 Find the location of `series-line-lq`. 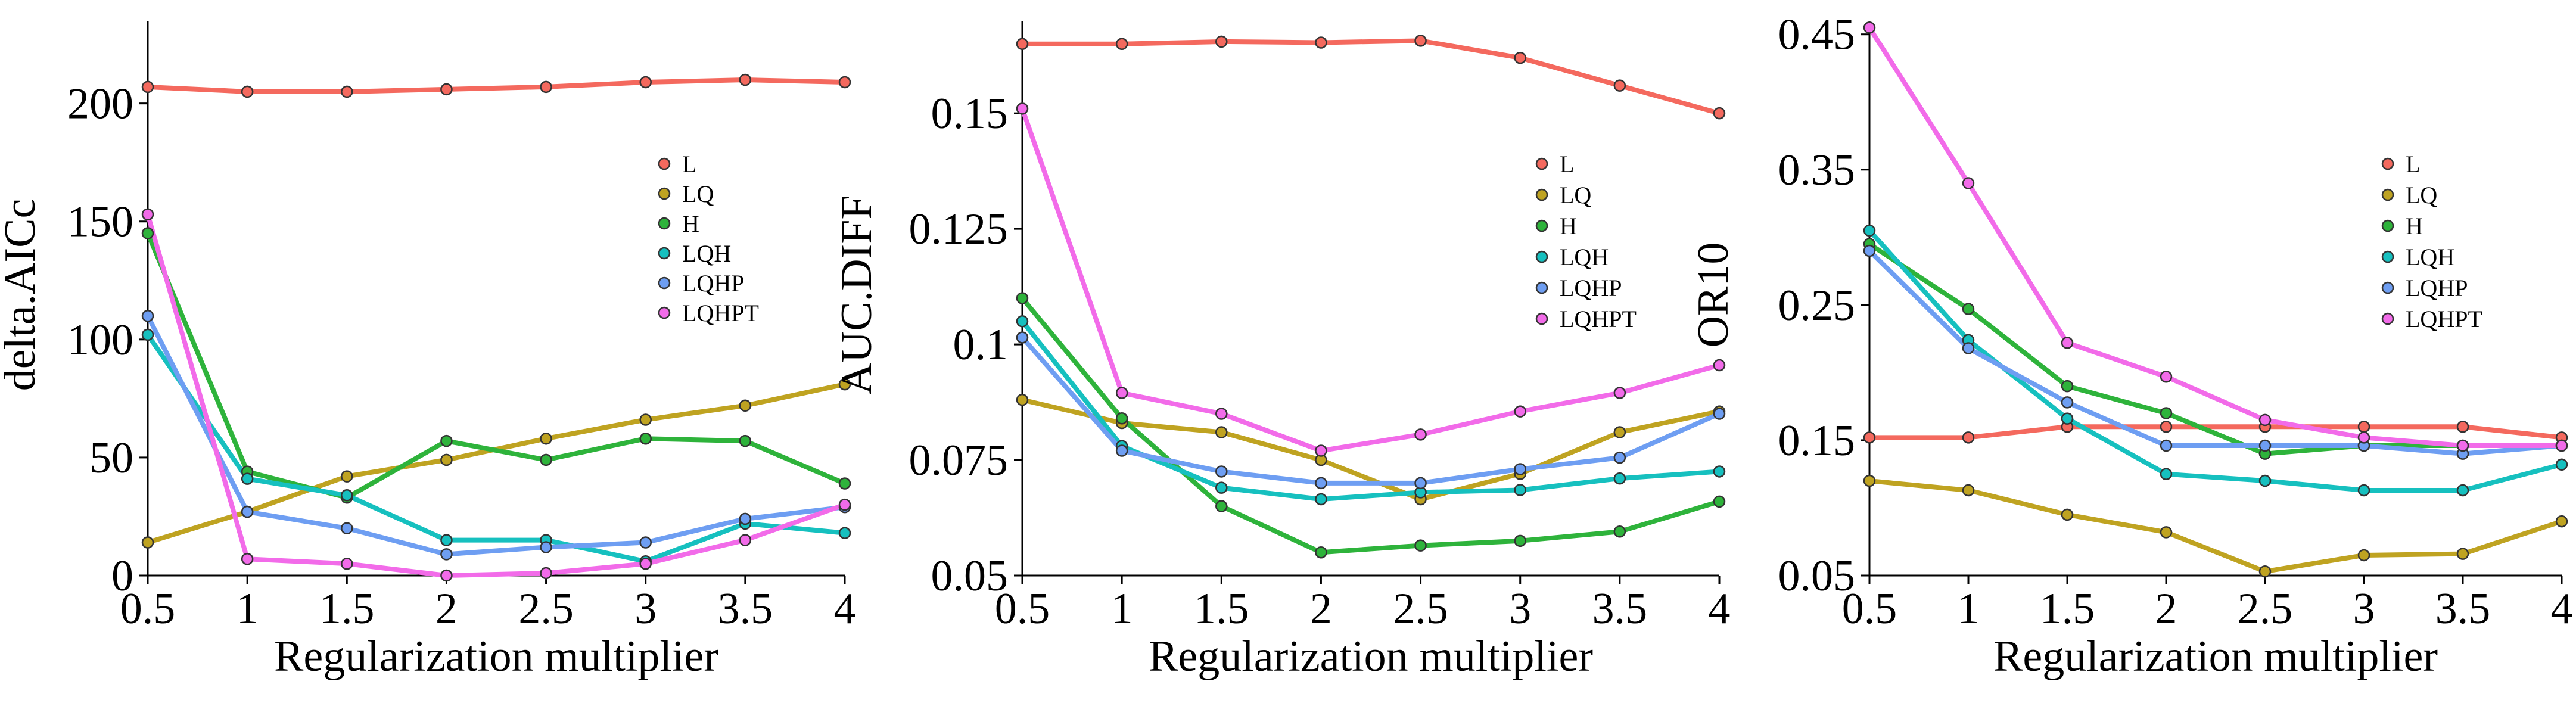

series-line-lq is located at coordinates (2215, 526).